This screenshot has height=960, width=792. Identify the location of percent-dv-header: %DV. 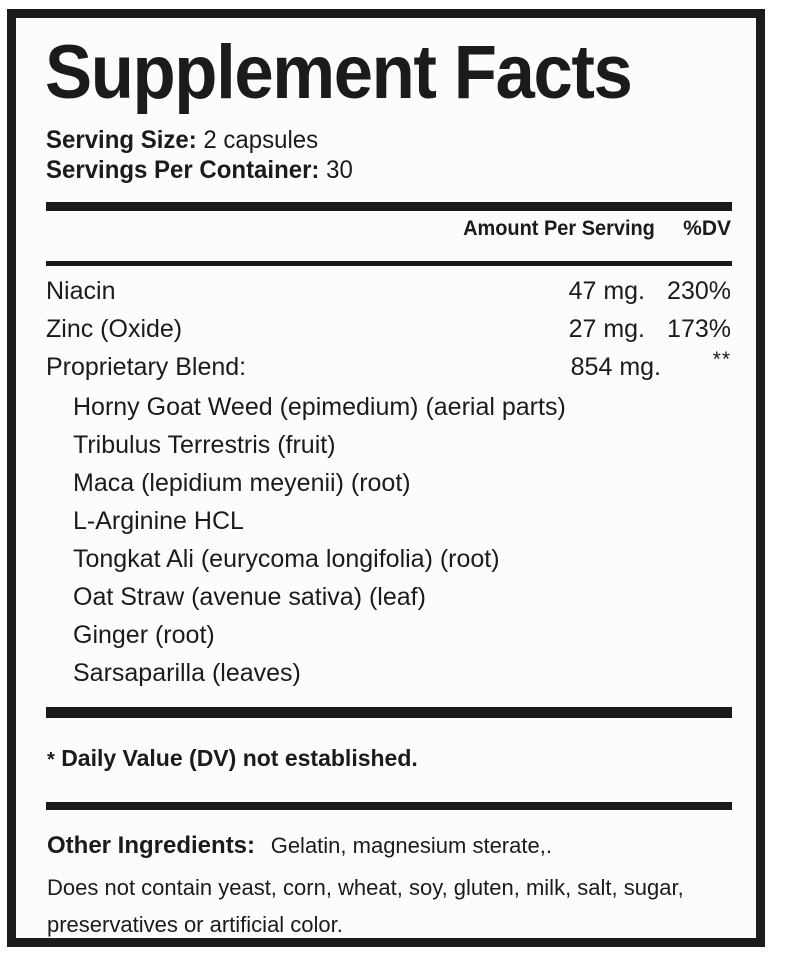
(707, 228).